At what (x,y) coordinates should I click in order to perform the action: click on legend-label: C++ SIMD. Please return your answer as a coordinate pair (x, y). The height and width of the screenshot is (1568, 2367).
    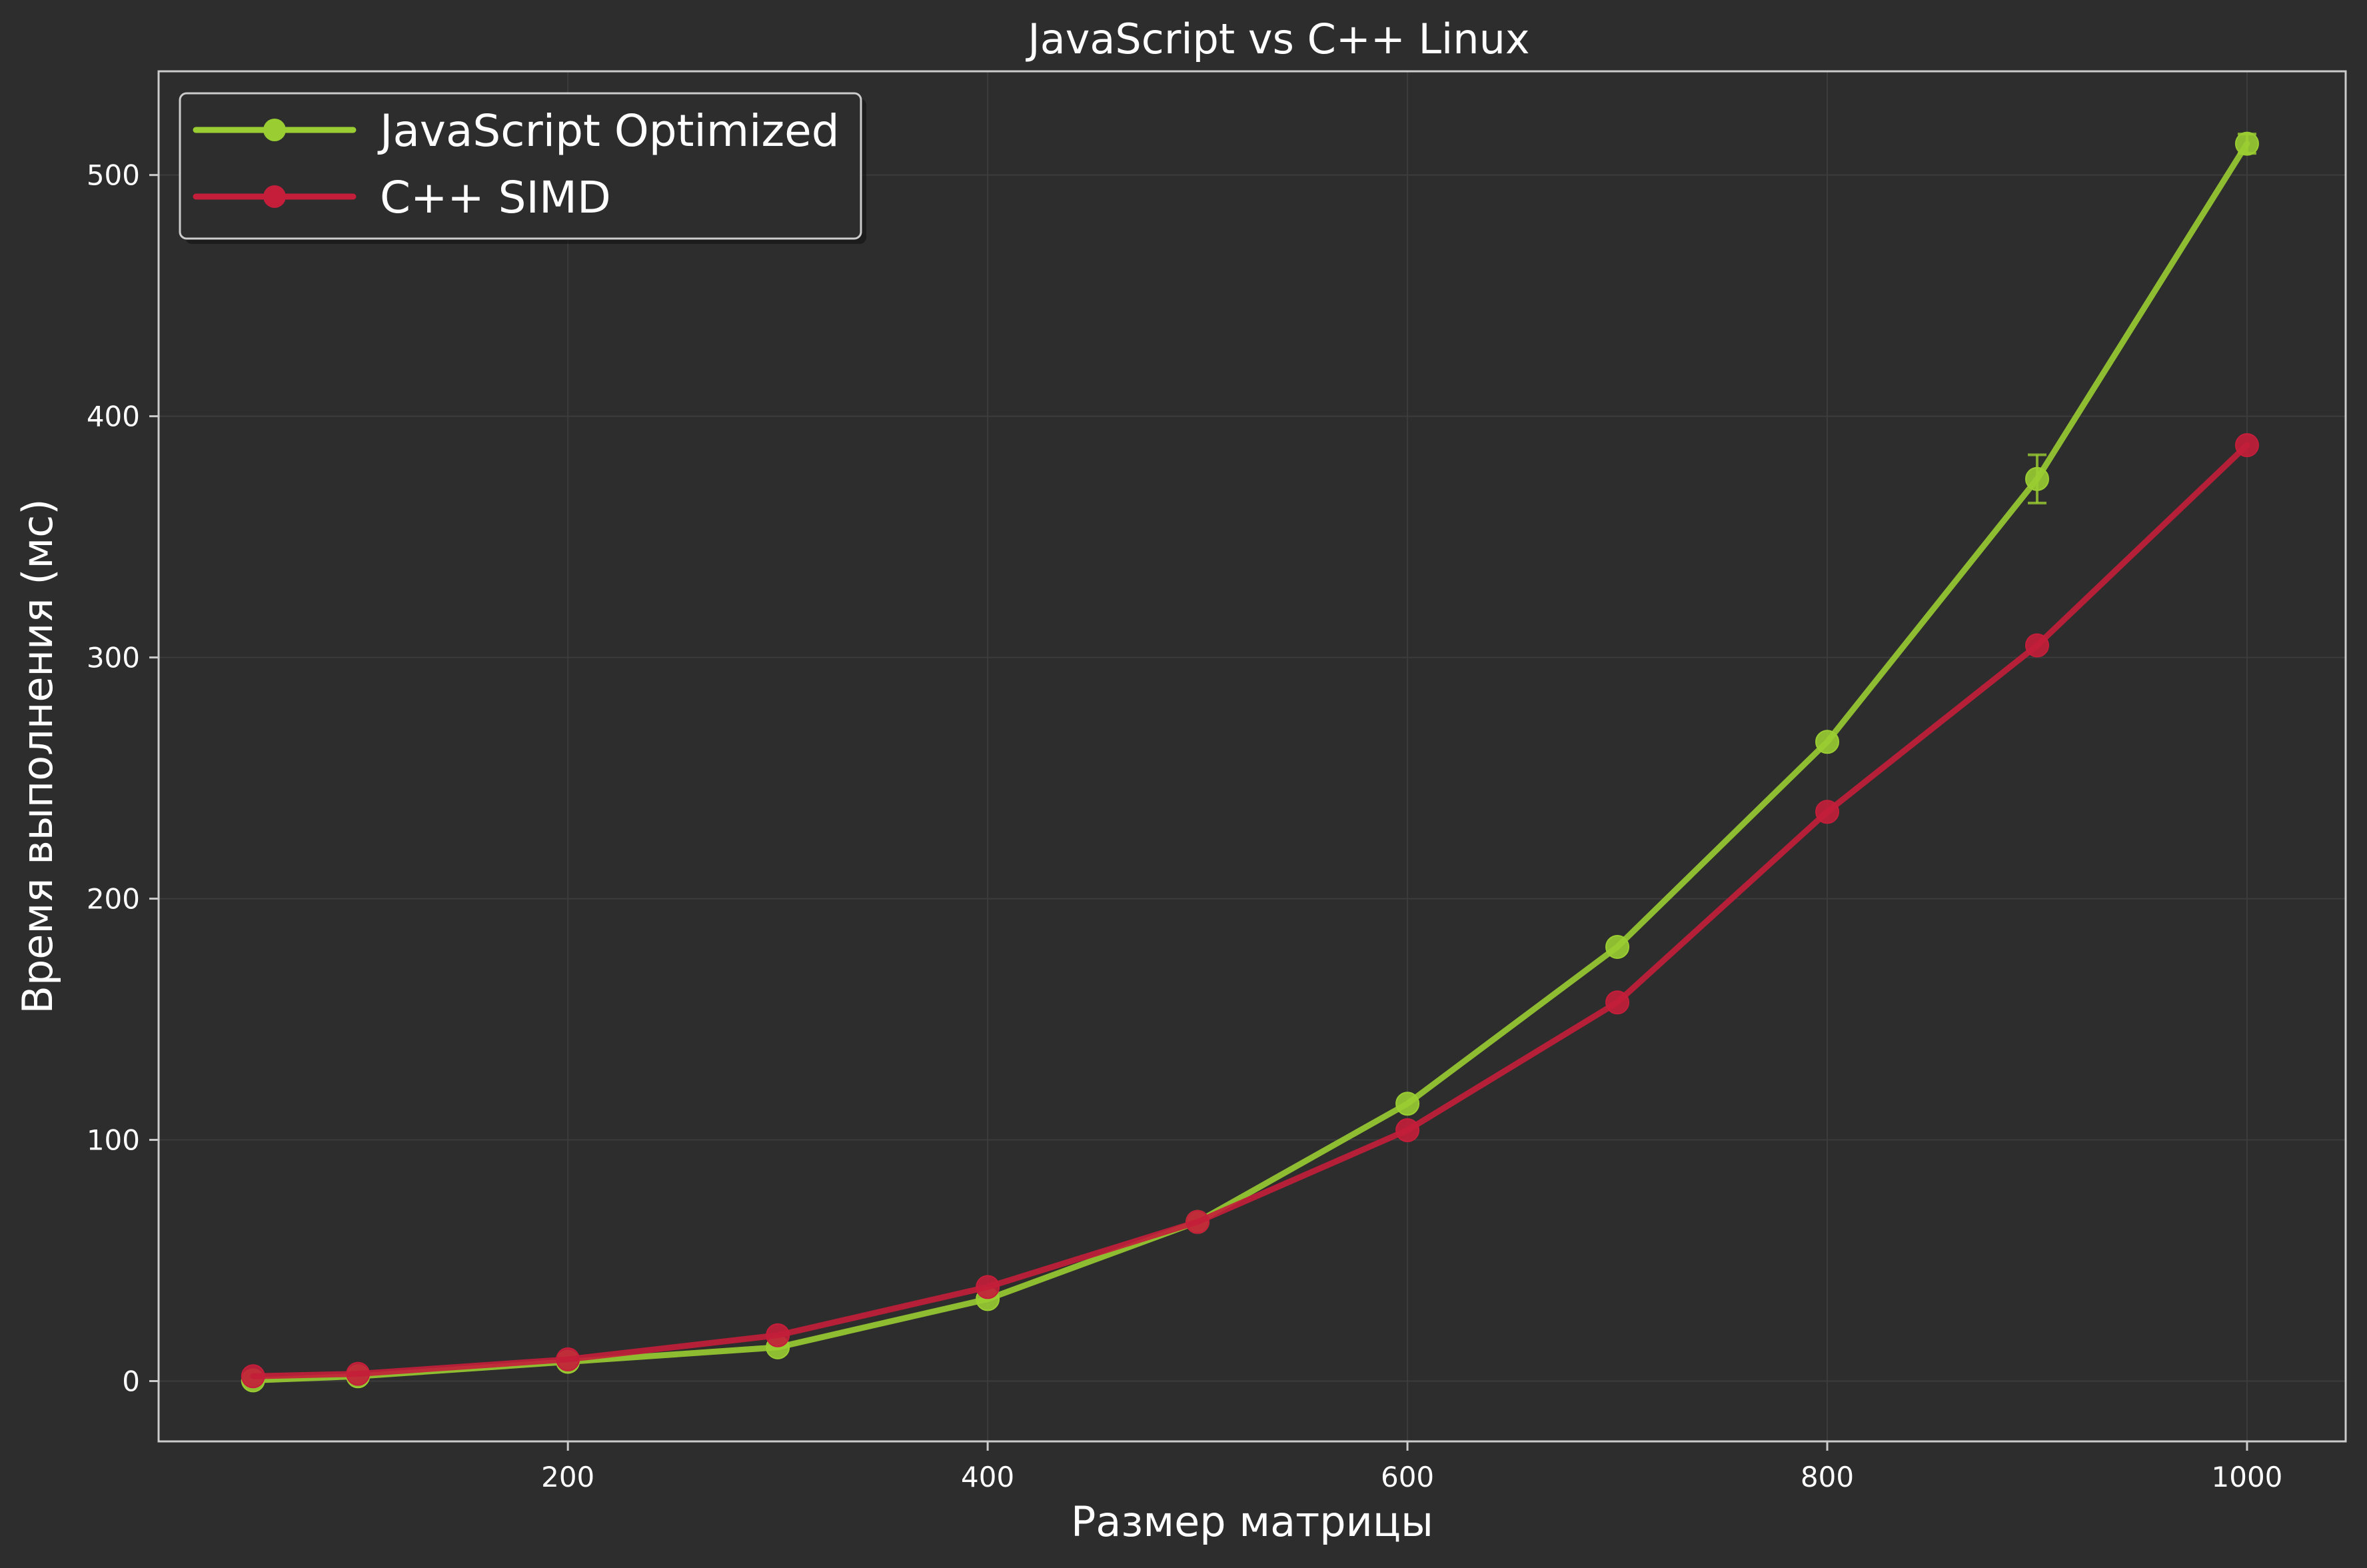
    Looking at the image, I should click on (495, 197).